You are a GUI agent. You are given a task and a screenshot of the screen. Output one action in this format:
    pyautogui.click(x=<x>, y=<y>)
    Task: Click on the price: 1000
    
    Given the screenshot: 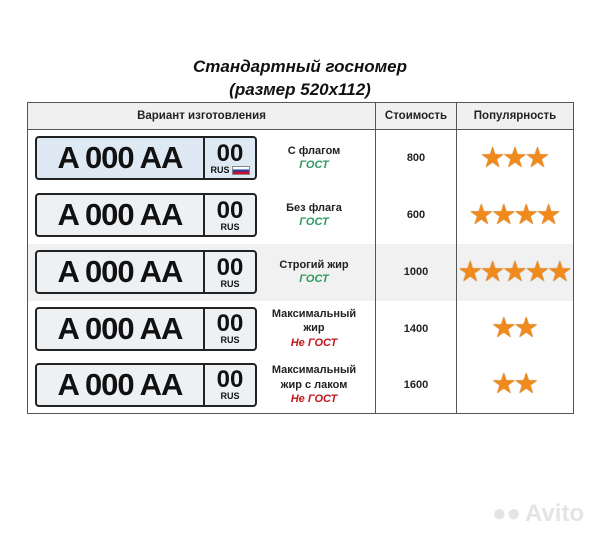 What is the action you would take?
    pyautogui.click(x=416, y=272)
    